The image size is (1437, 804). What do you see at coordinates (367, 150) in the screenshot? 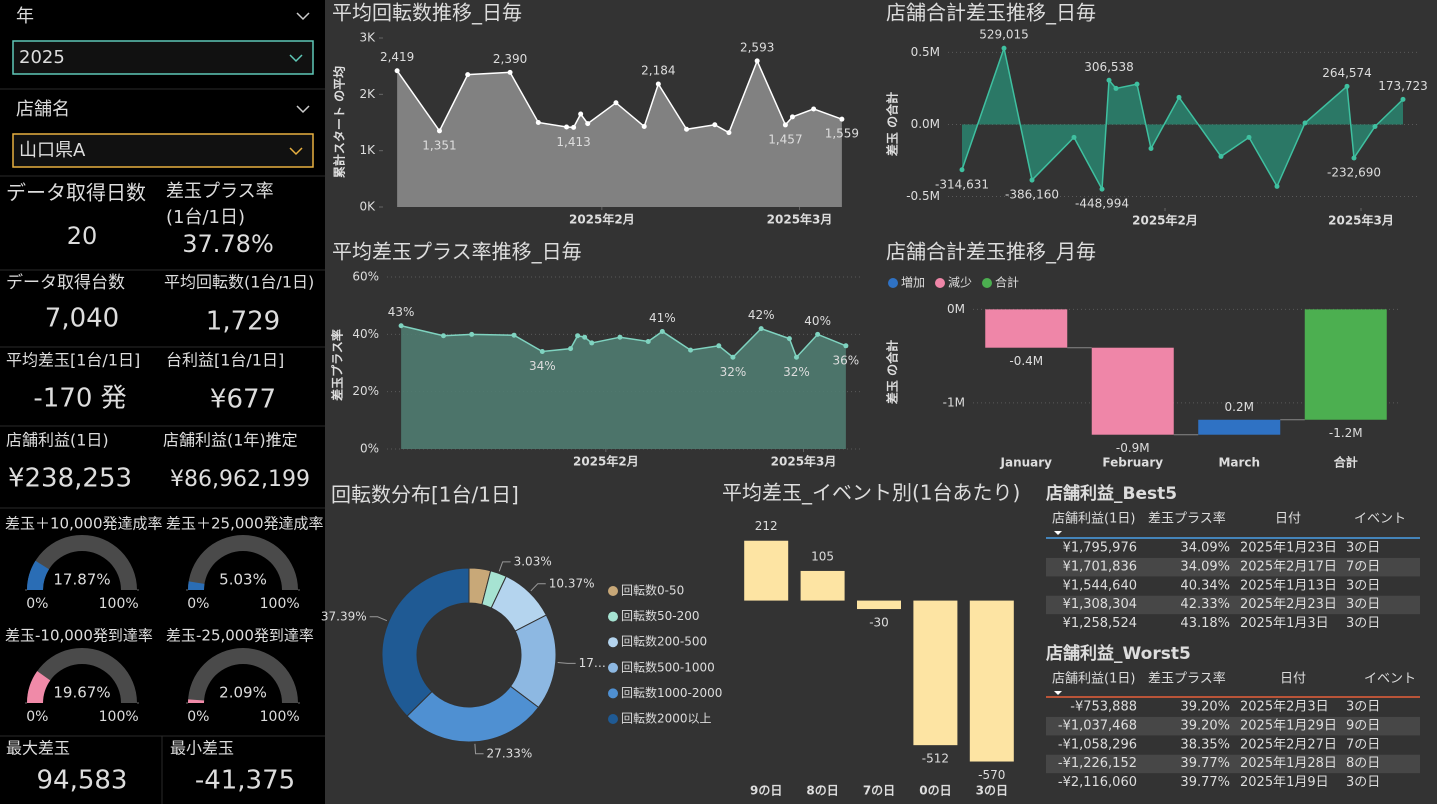
I see `y-tick-label: 1K` at bounding box center [367, 150].